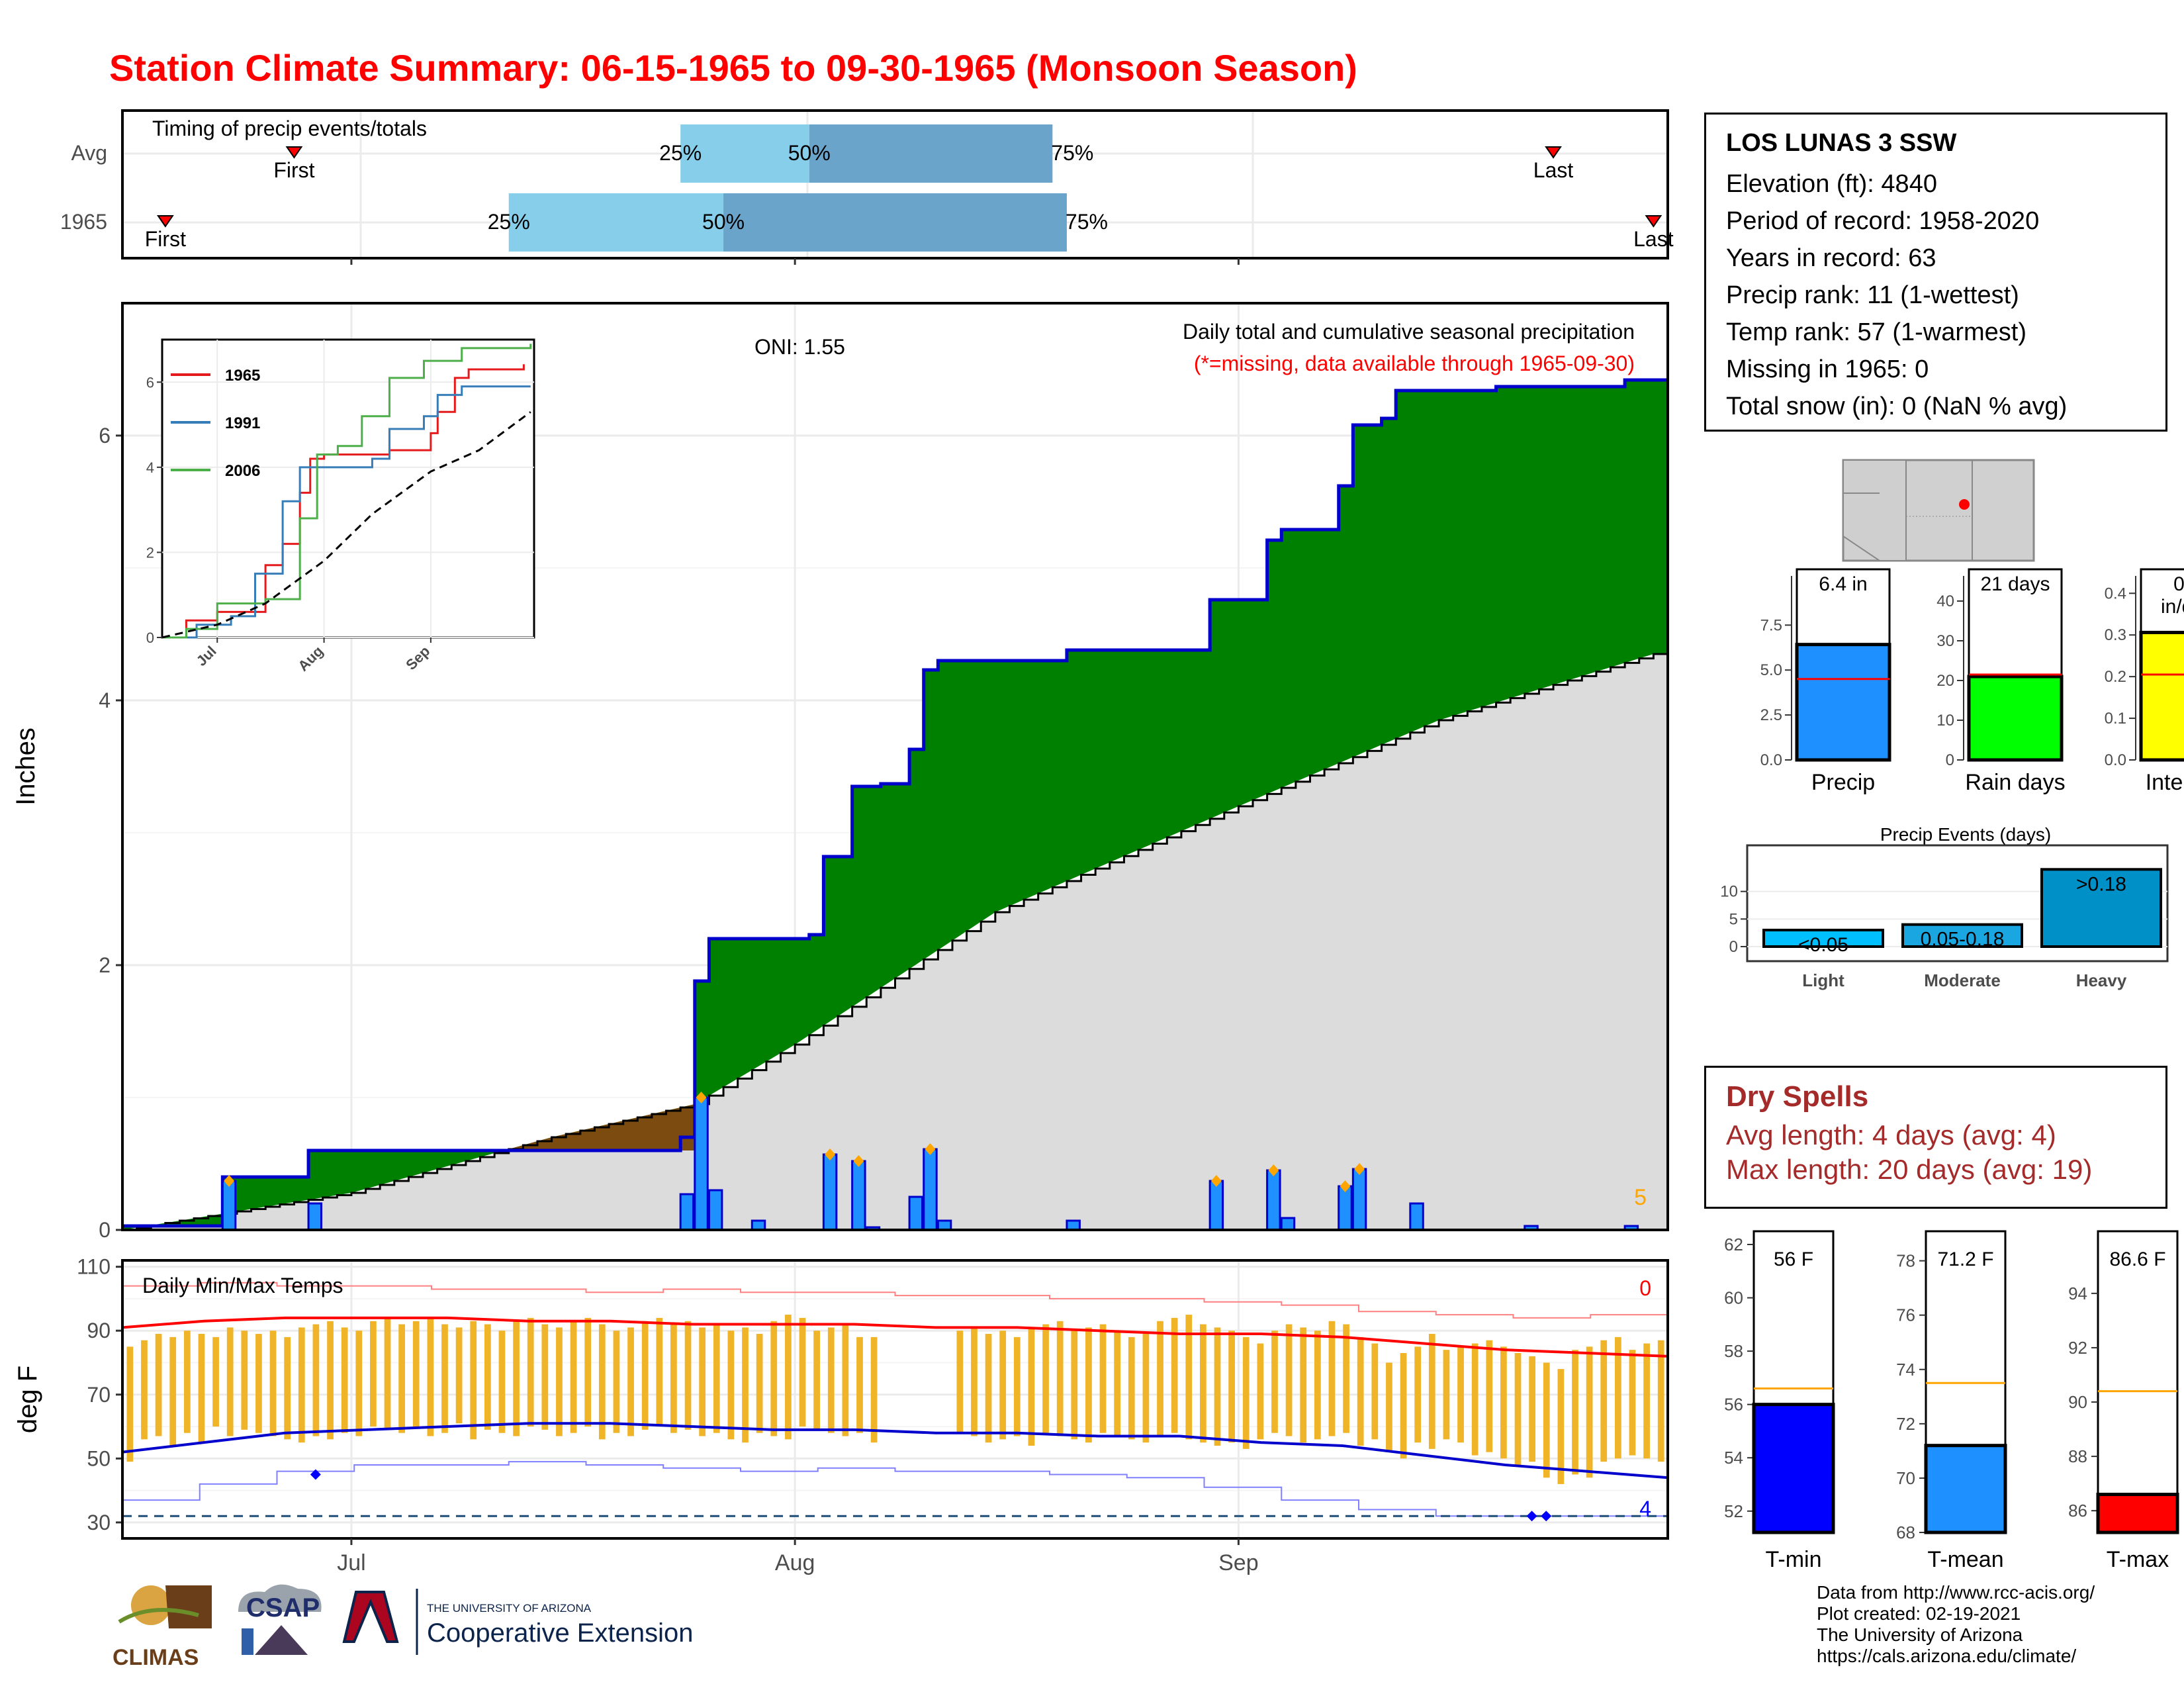  I want to click on record-low-marker, so click(1547, 1516).